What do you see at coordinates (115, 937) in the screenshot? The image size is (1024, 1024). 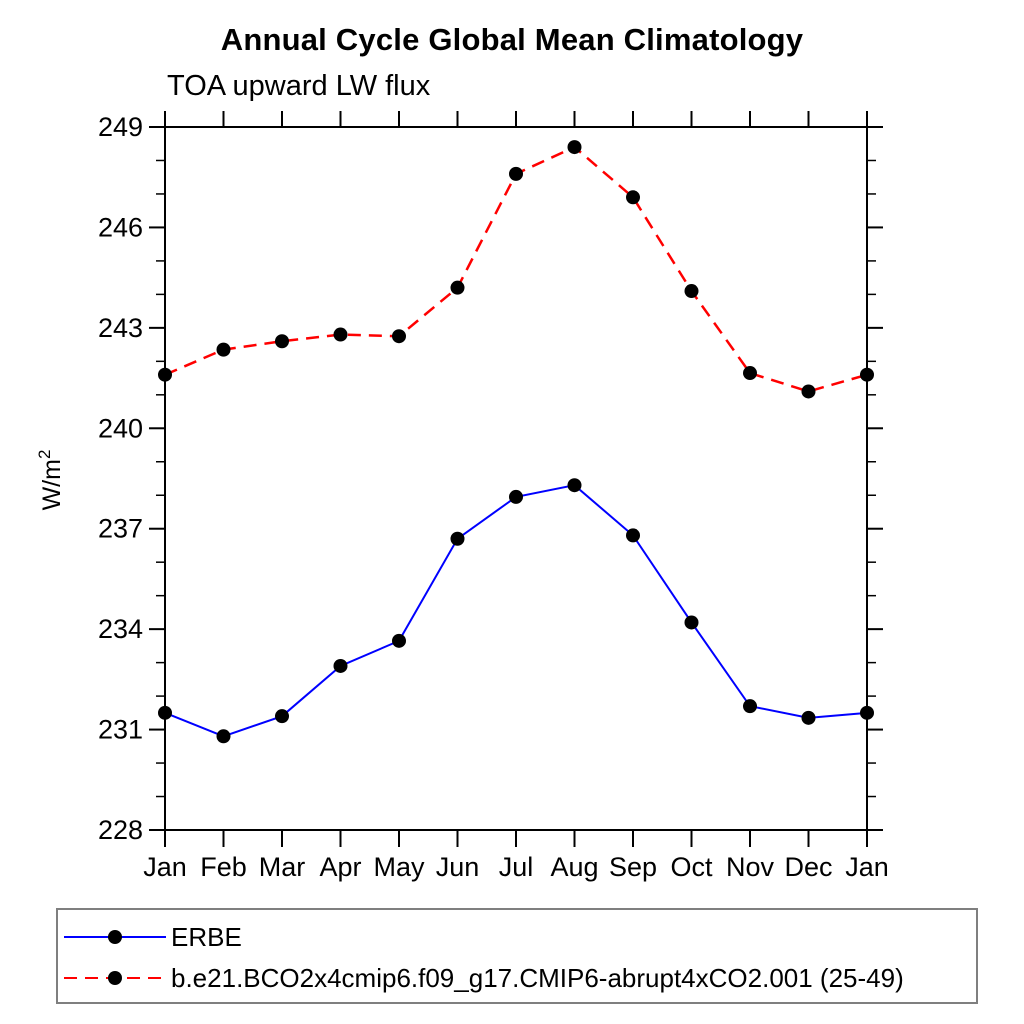 I see `legend-line-sample-solid` at bounding box center [115, 937].